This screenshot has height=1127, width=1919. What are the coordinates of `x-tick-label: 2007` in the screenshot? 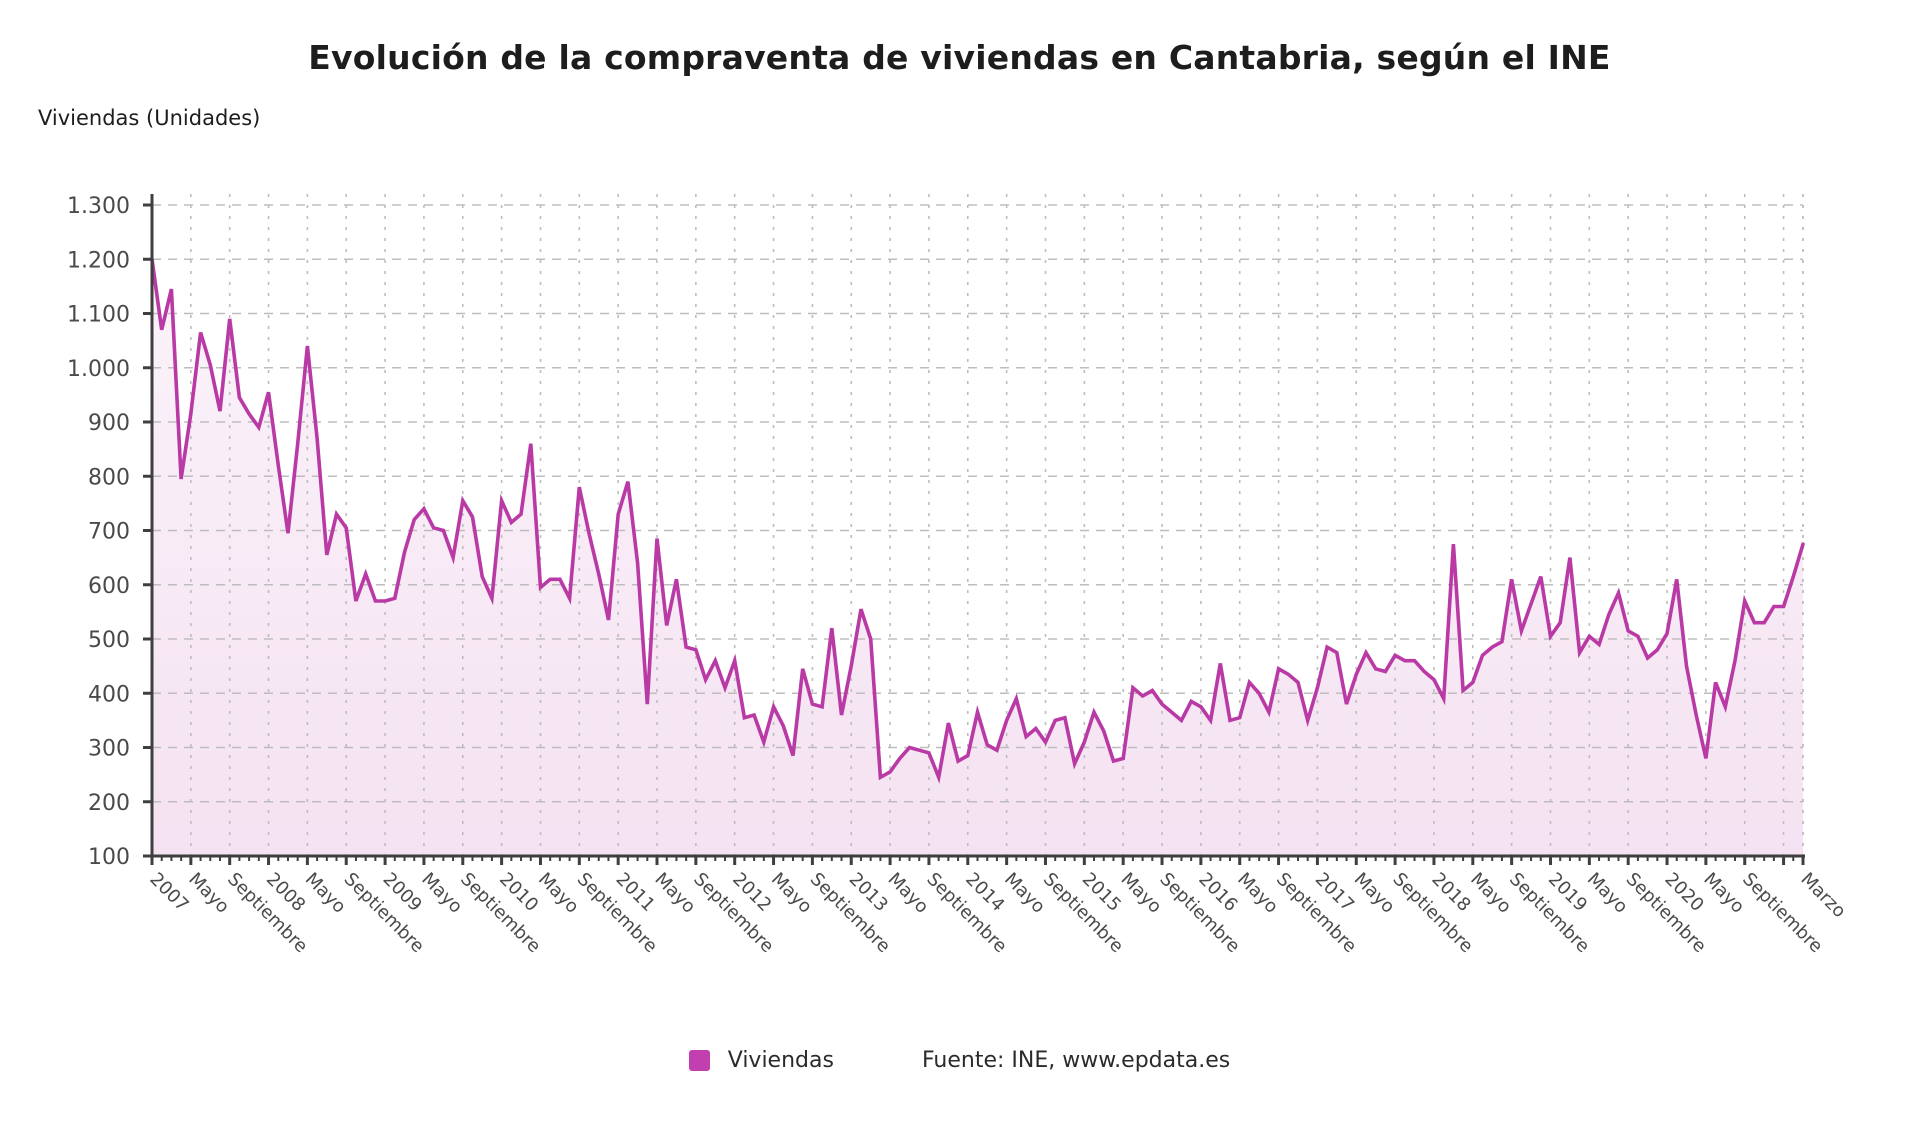 It's located at (168, 892).